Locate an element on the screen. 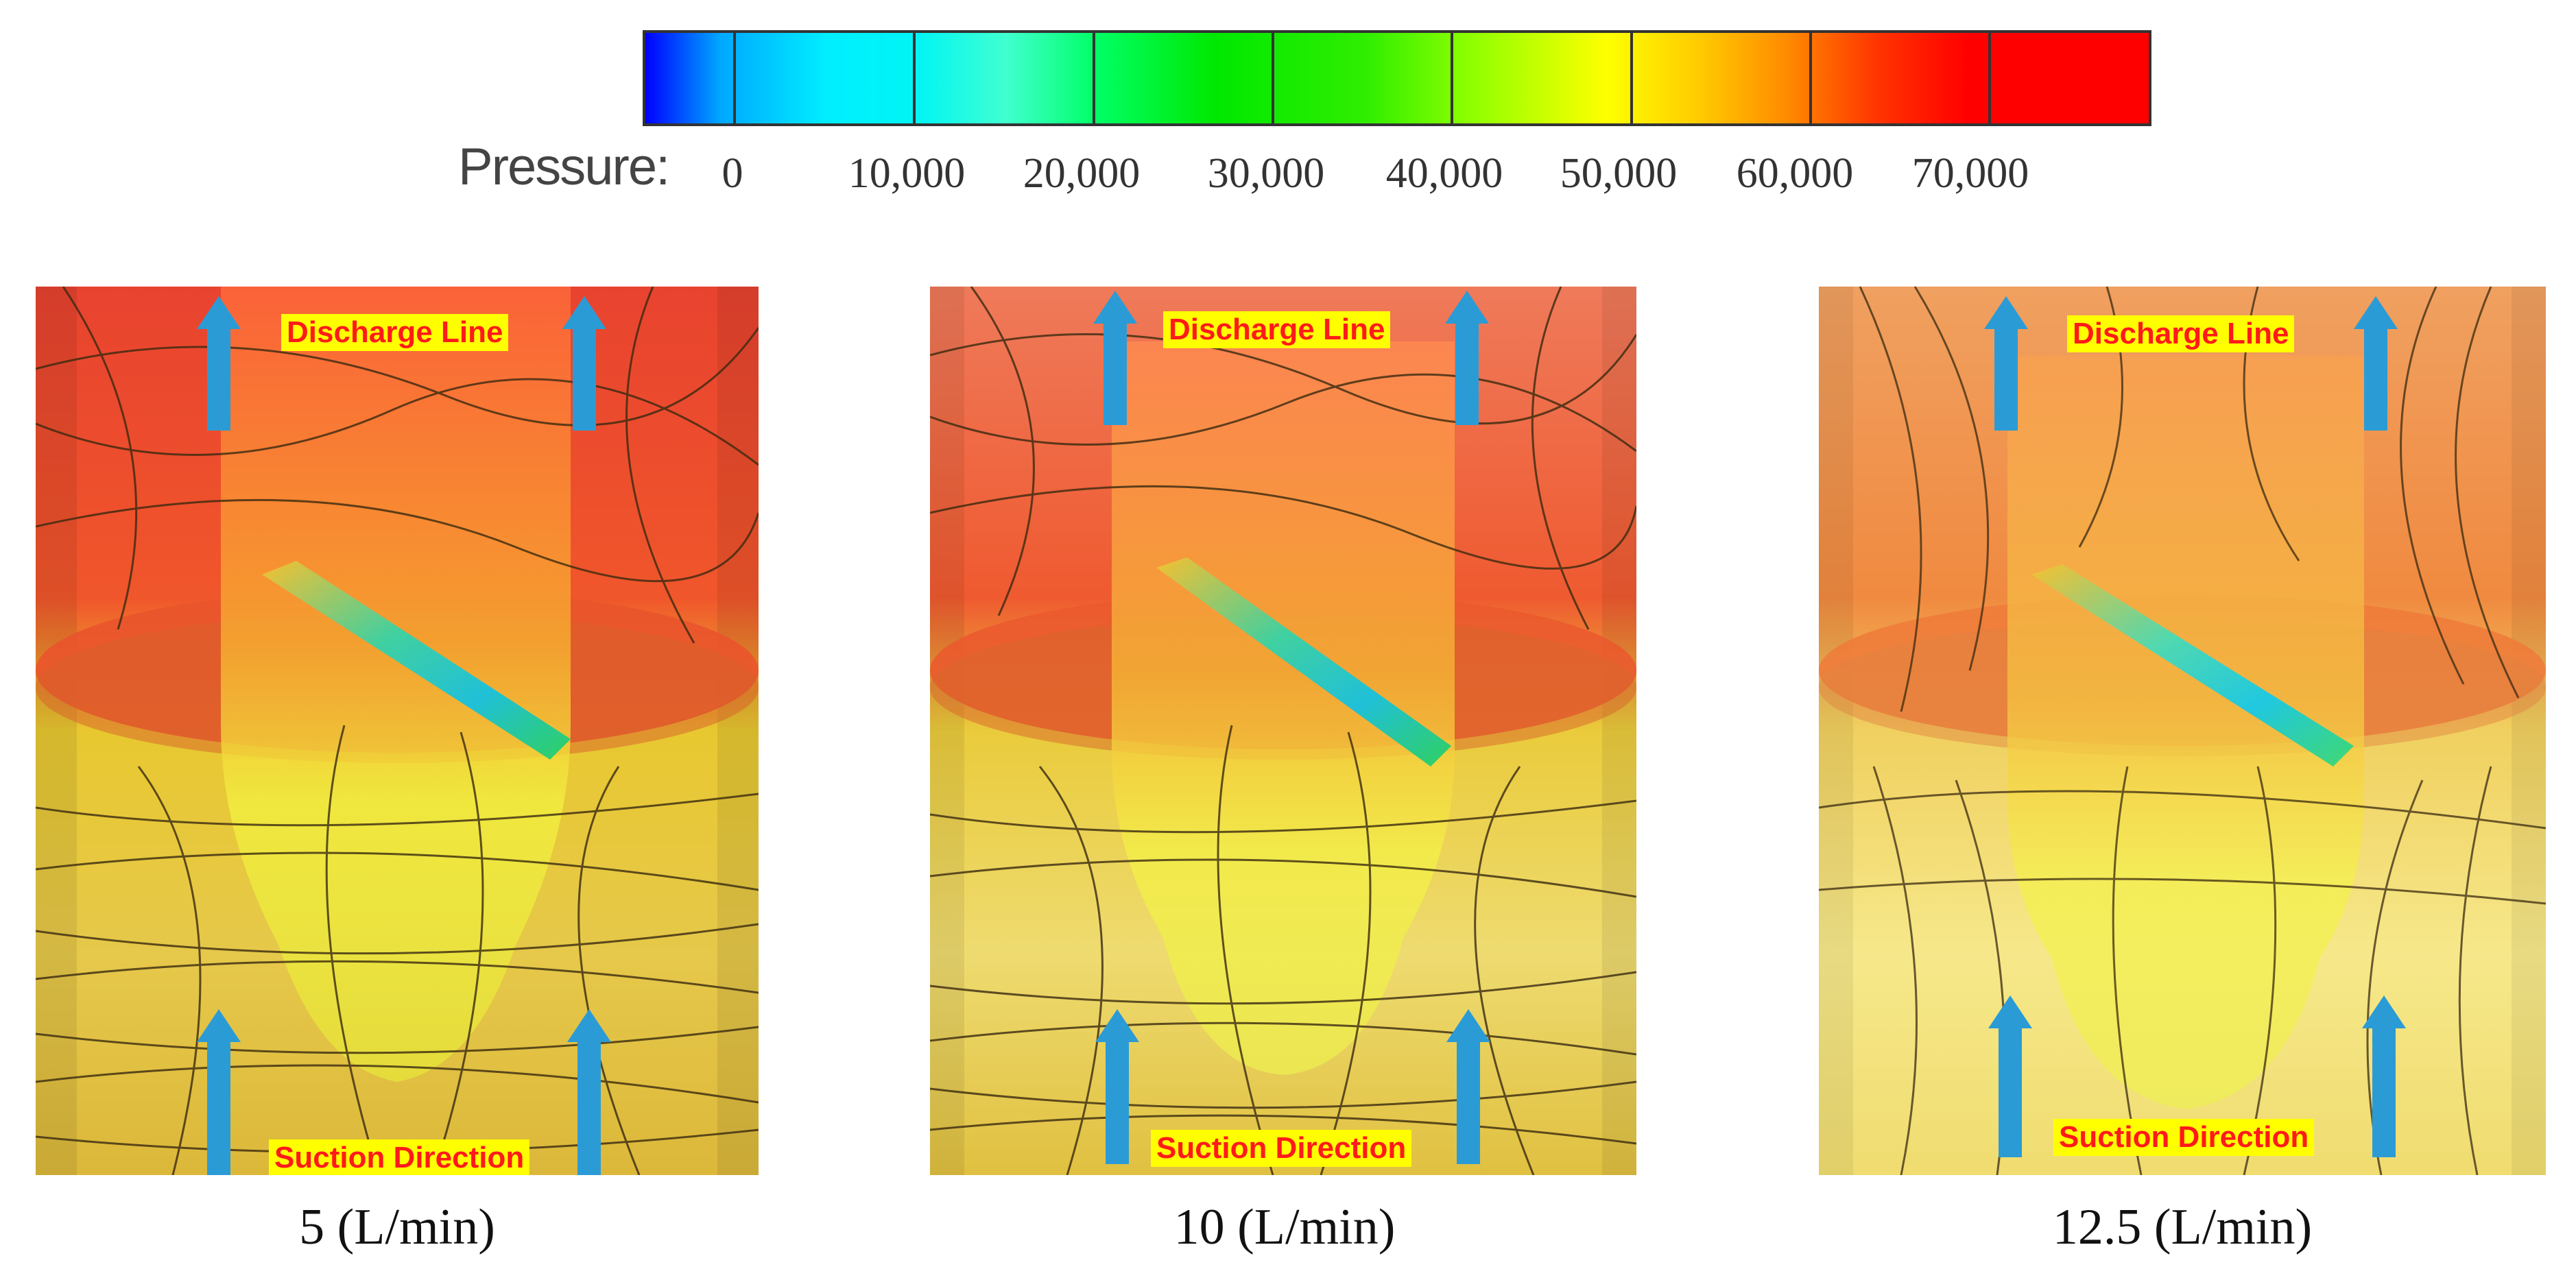 The height and width of the screenshot is (1269, 2576). panel-caption: 5 (L/min) is located at coordinates (397, 1227).